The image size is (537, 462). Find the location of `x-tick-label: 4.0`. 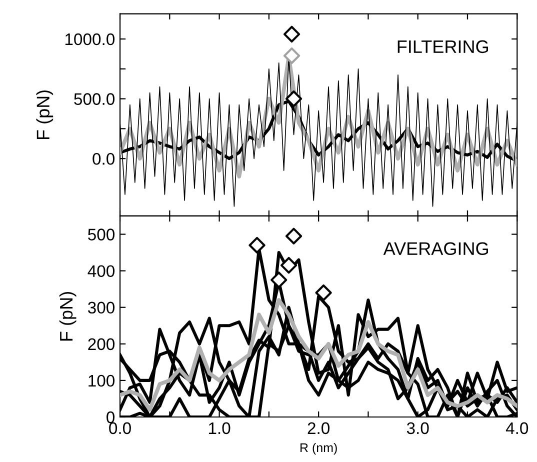

x-tick-label: 4.0 is located at coordinates (517, 428).